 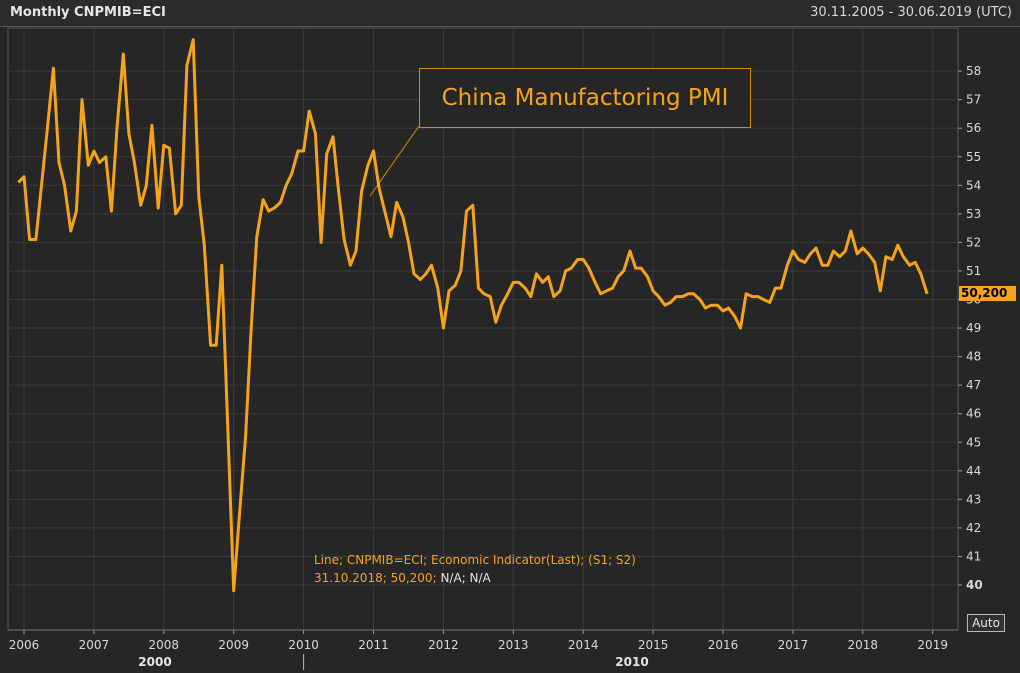 What do you see at coordinates (973, 357) in the screenshot?
I see `y-tick-label: 48` at bounding box center [973, 357].